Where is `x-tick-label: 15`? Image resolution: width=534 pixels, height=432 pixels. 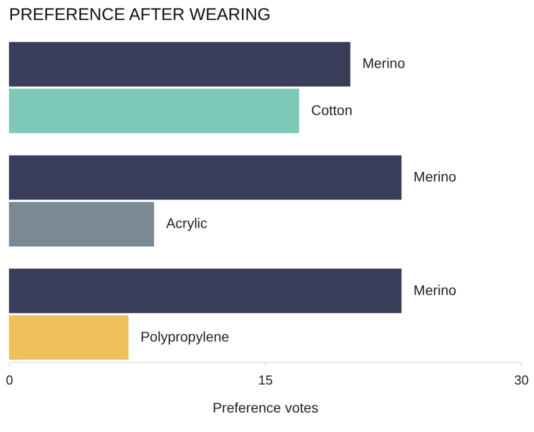
x-tick-label: 15 is located at coordinates (265, 380).